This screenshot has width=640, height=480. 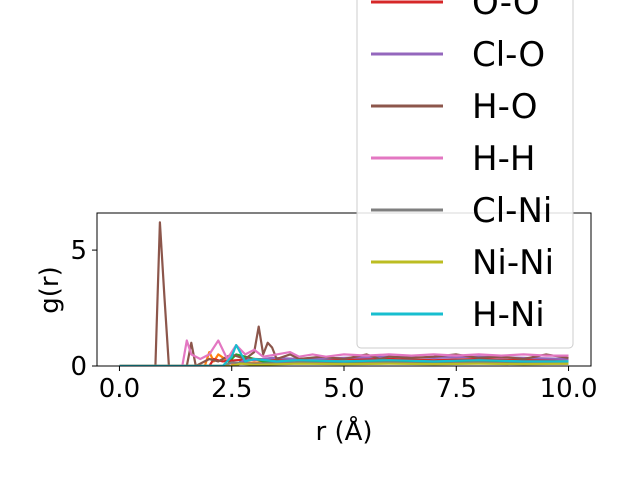 I want to click on y-tick-label: 0, so click(x=78, y=367).